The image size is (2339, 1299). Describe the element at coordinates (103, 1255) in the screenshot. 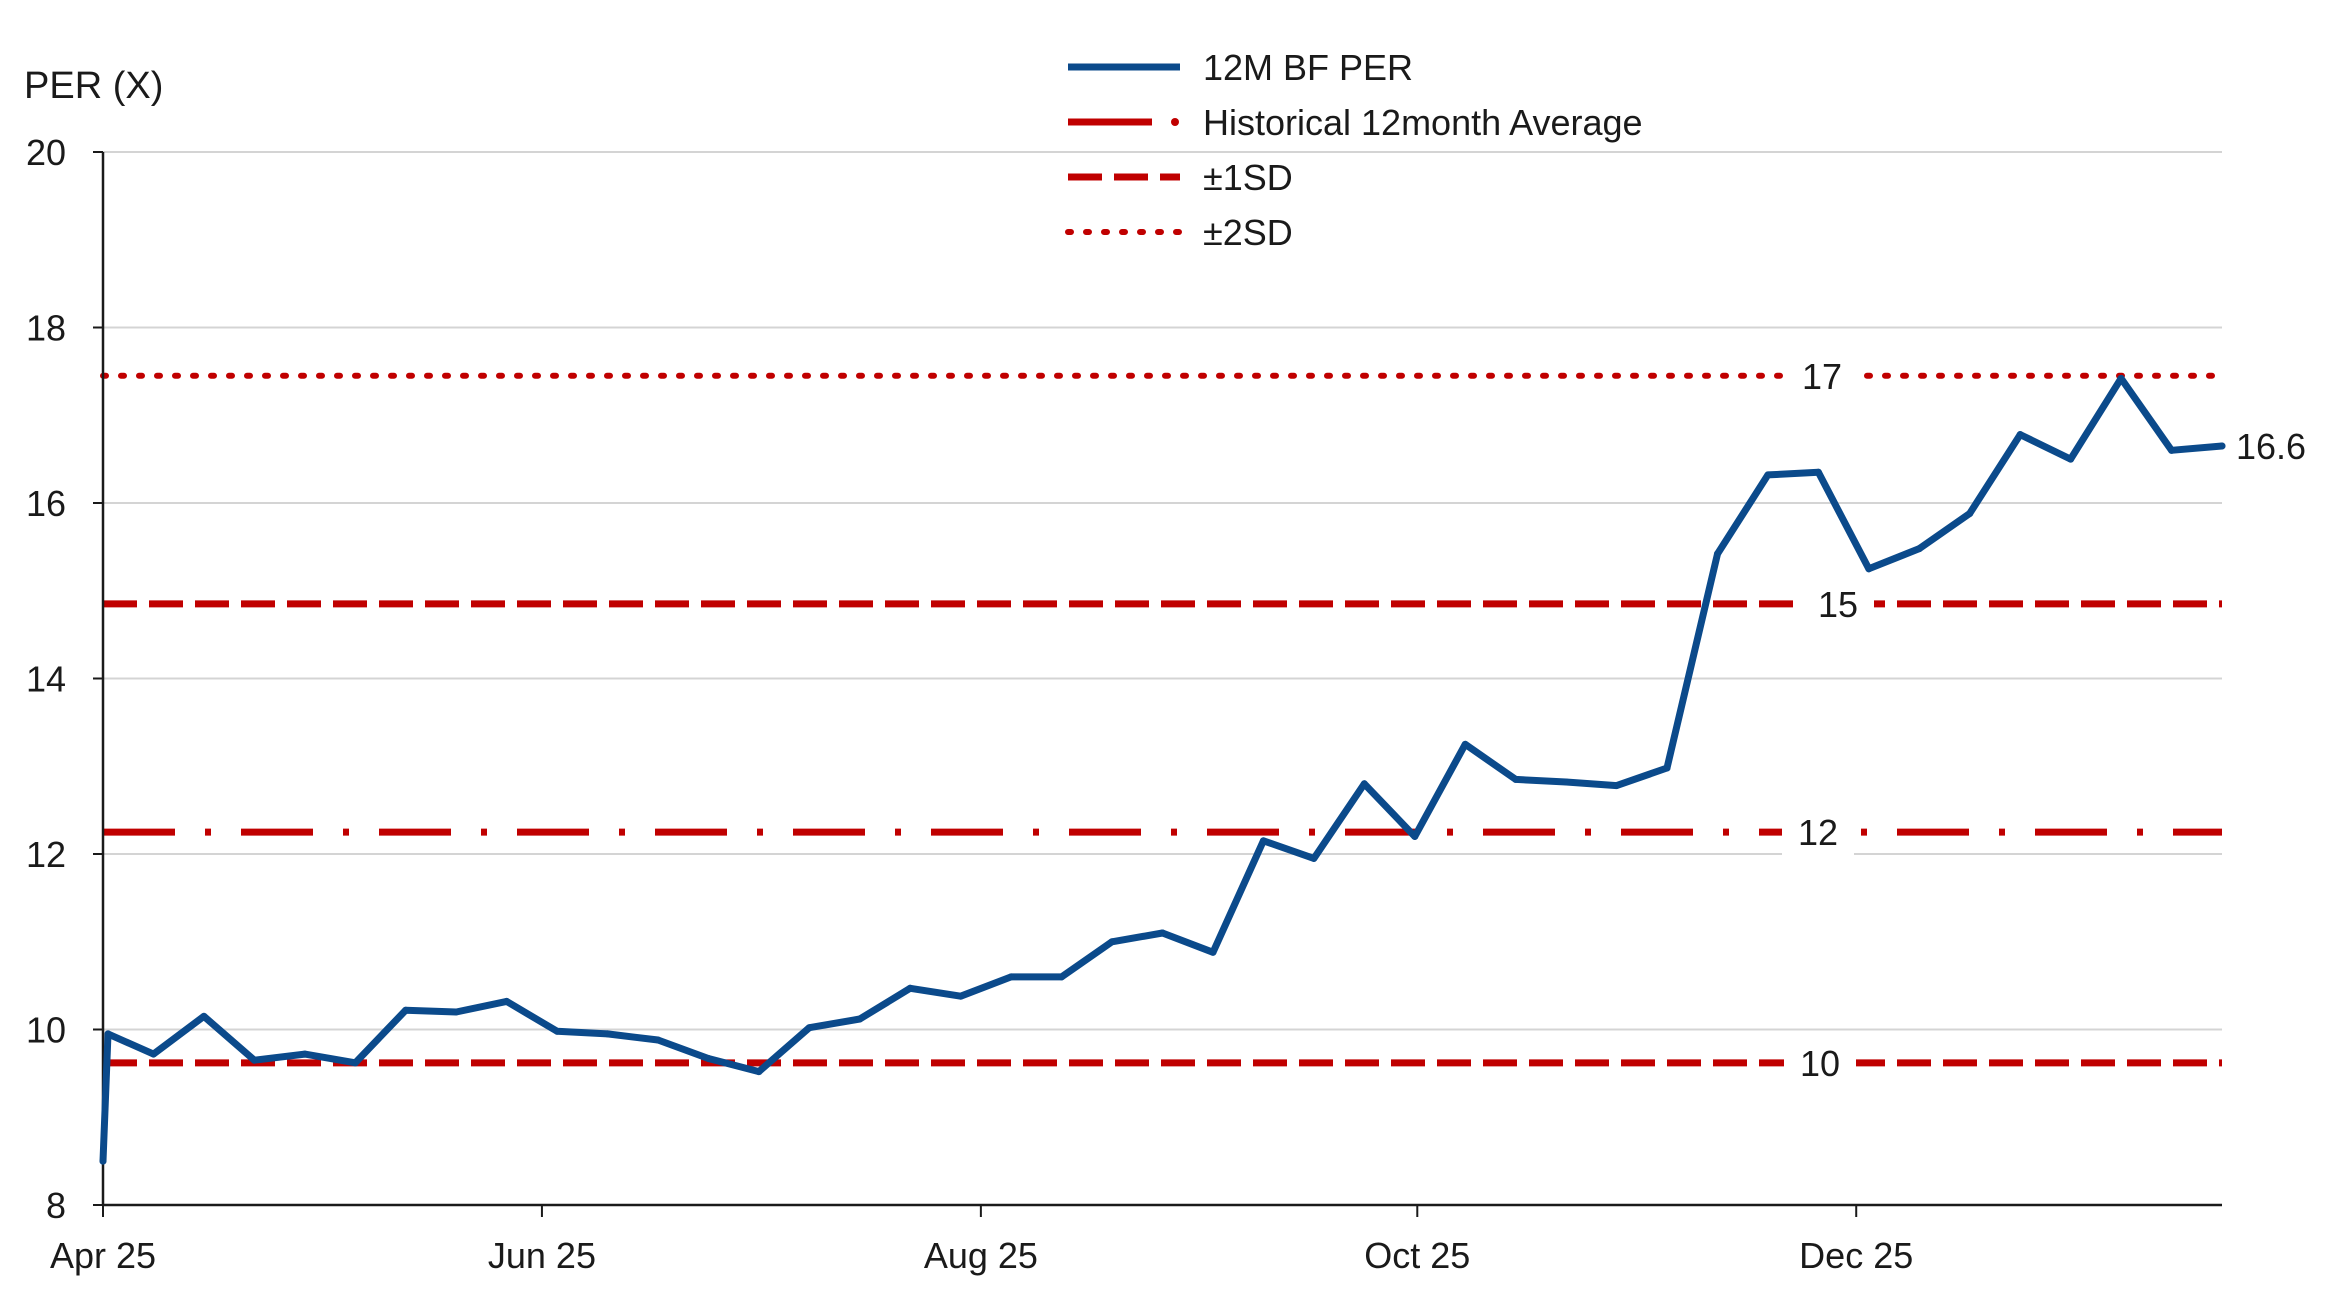

I see `x-tick-label: Apr 25` at that location.